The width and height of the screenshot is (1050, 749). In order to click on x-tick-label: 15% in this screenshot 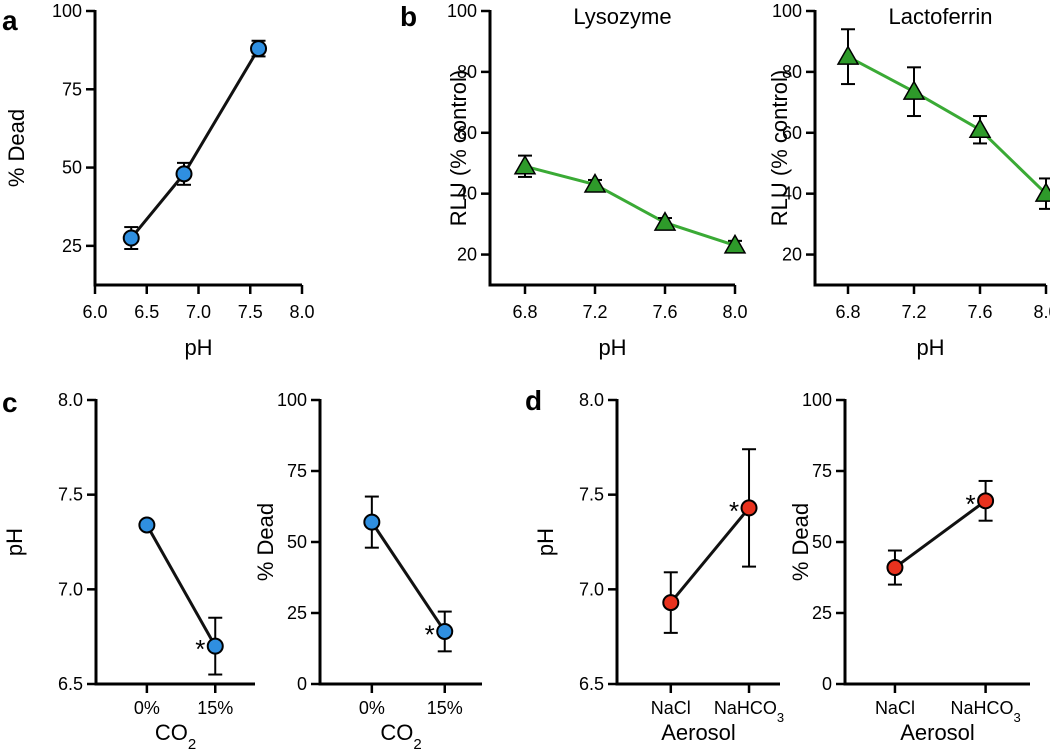, I will do `click(215, 708)`.